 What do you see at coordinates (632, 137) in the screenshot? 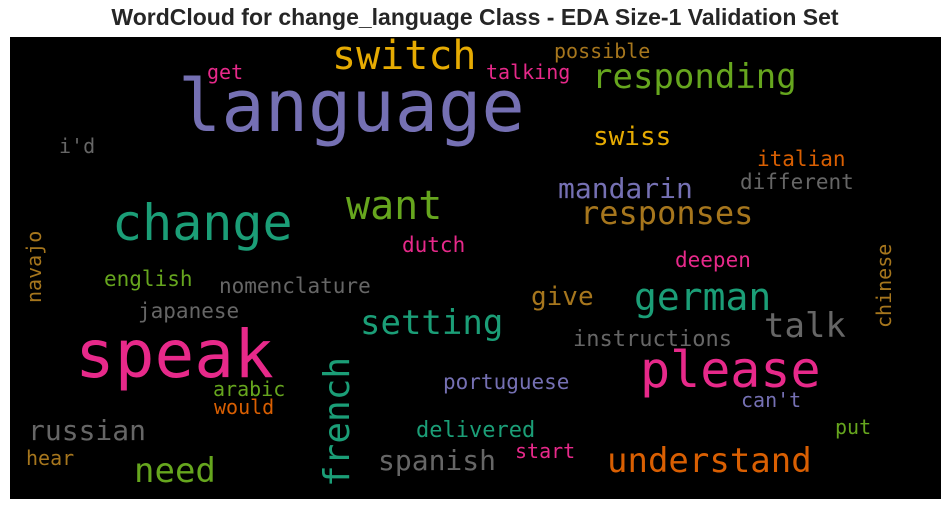
I see `word-swiss: swiss` at bounding box center [632, 137].